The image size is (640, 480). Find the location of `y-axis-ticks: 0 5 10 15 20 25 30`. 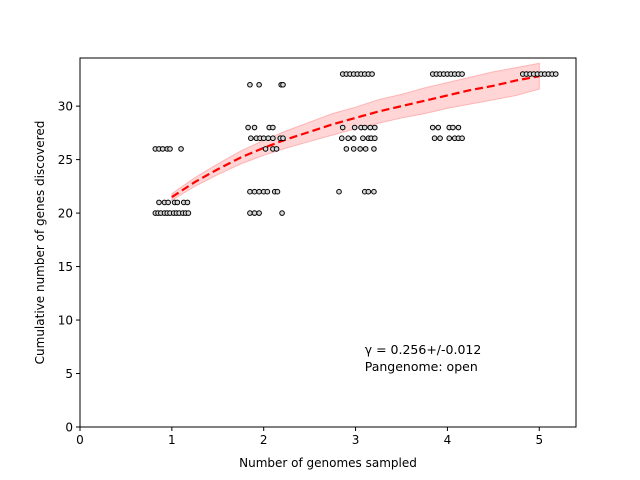

y-axis-ticks: 0 5 10 15 20 25 30 is located at coordinates (69, 267).